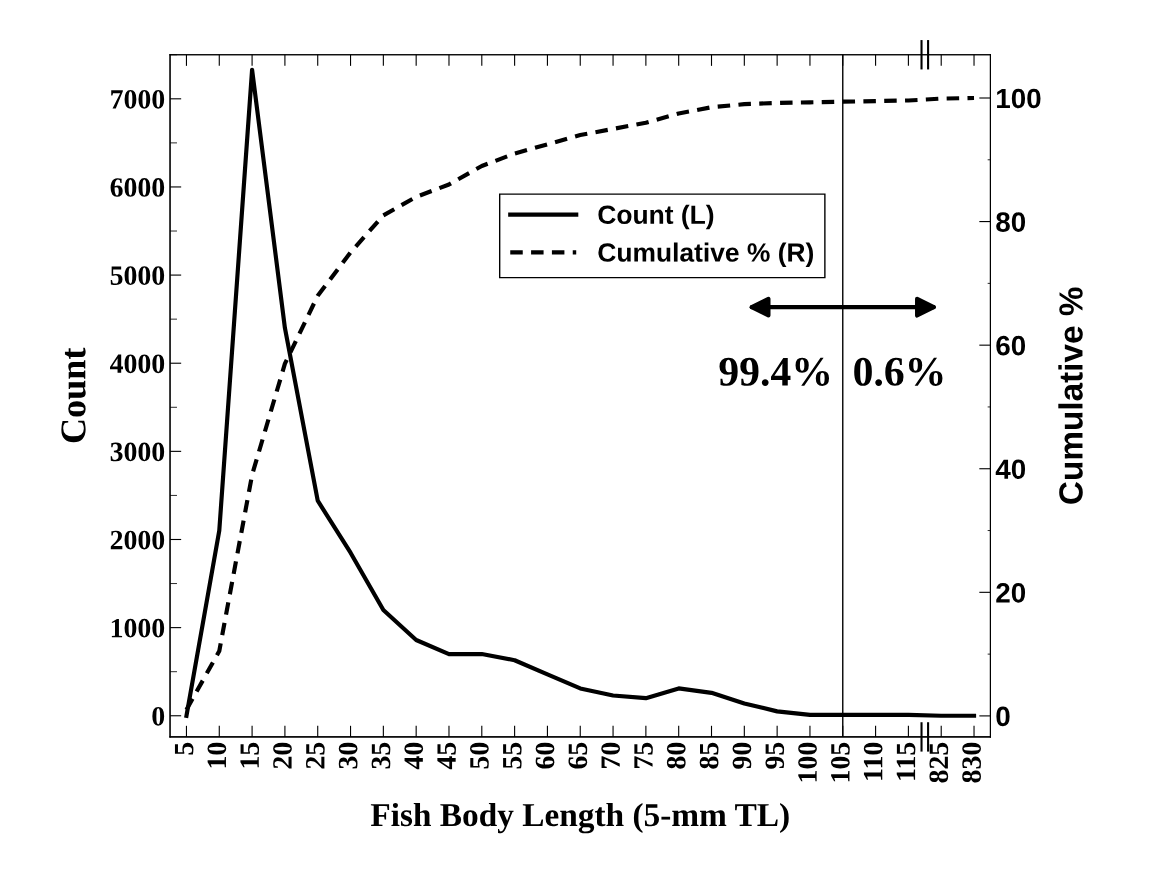  What do you see at coordinates (611, 755) in the screenshot?
I see `x-tick-label: 70` at bounding box center [611, 755].